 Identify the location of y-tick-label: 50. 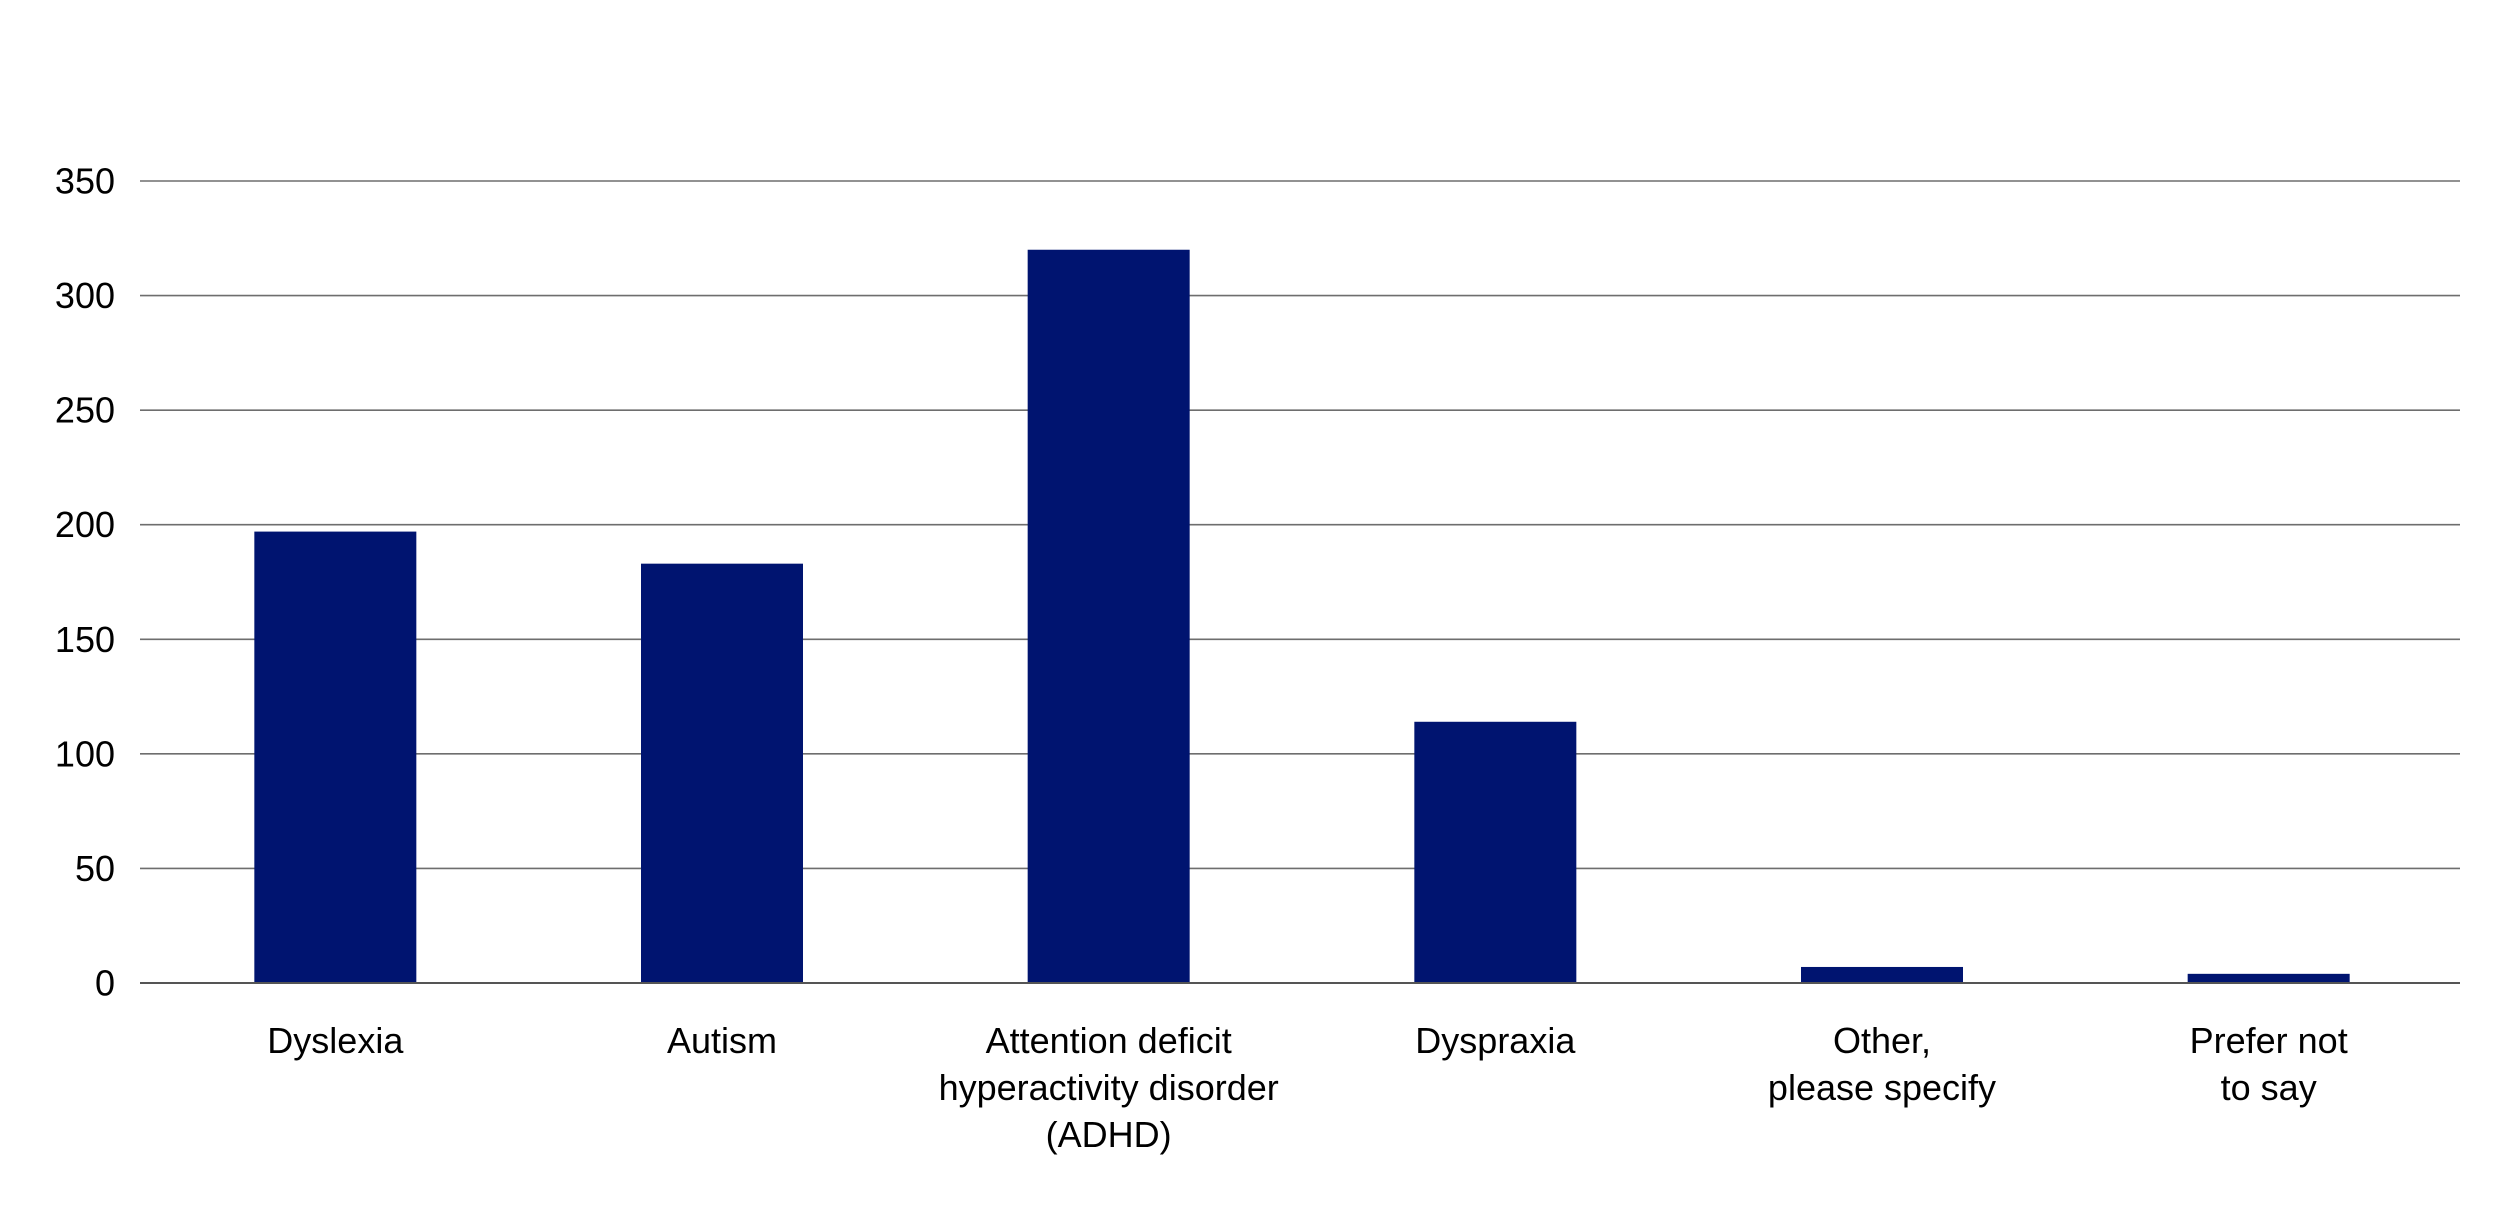
(95, 868).